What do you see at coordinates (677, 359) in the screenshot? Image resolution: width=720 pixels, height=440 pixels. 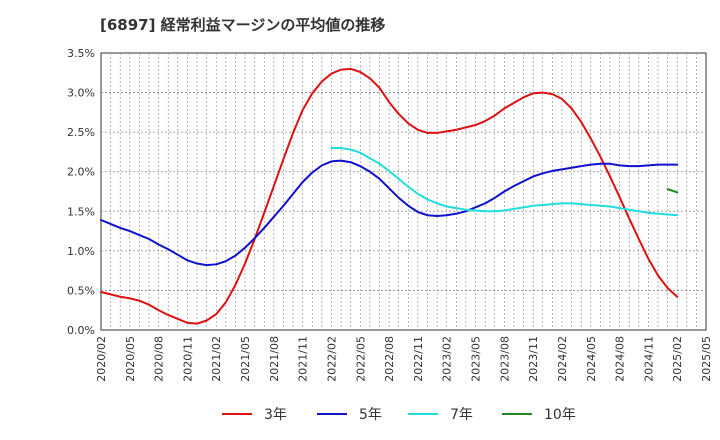 I see `x-tick-label: 2025/02` at bounding box center [677, 359].